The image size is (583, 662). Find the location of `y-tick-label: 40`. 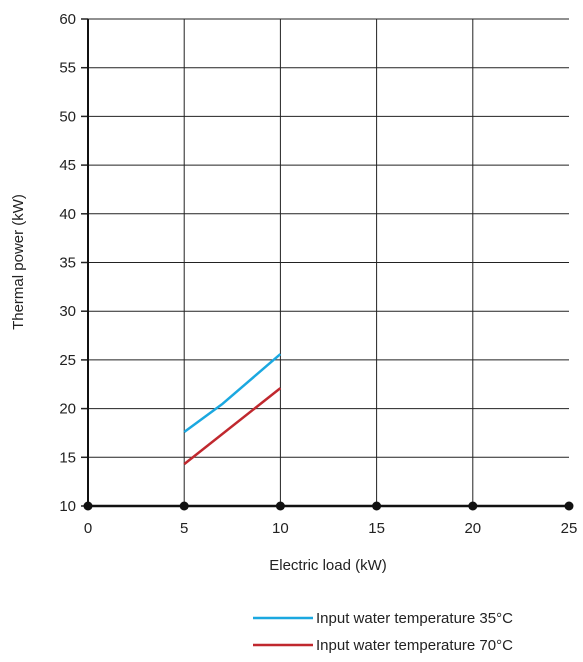

y-tick-label: 40 is located at coordinates (67, 214).